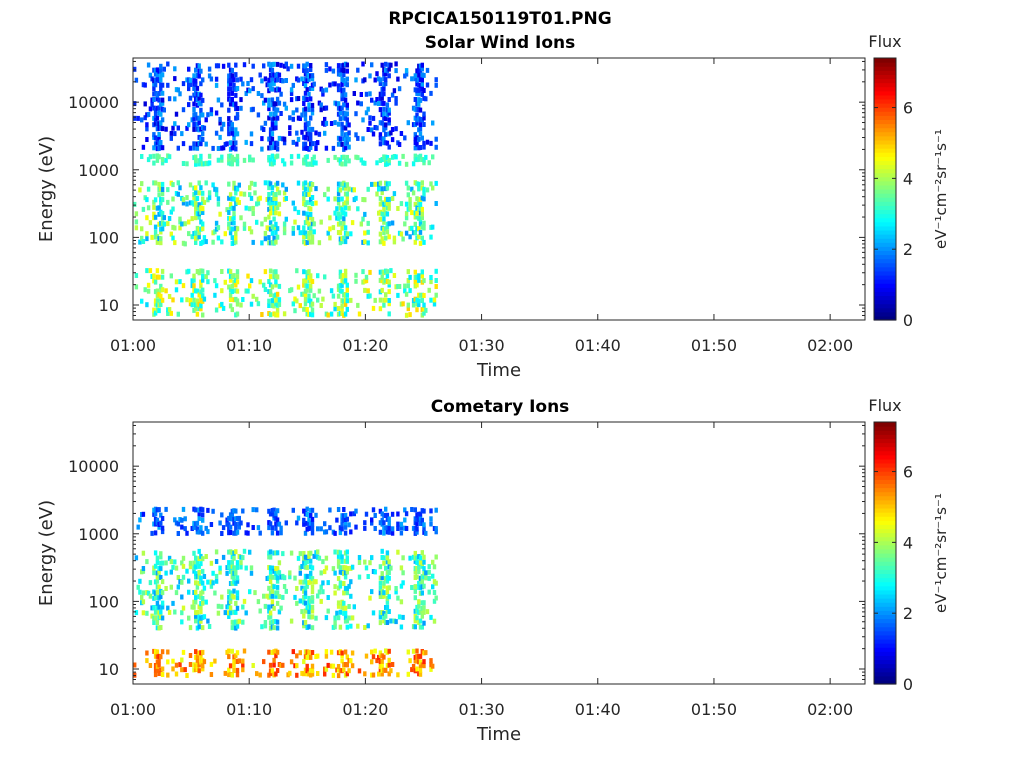 The height and width of the screenshot is (768, 1024). What do you see at coordinates (830, 345) in the screenshot?
I see `x-tick-label: 02:00` at bounding box center [830, 345].